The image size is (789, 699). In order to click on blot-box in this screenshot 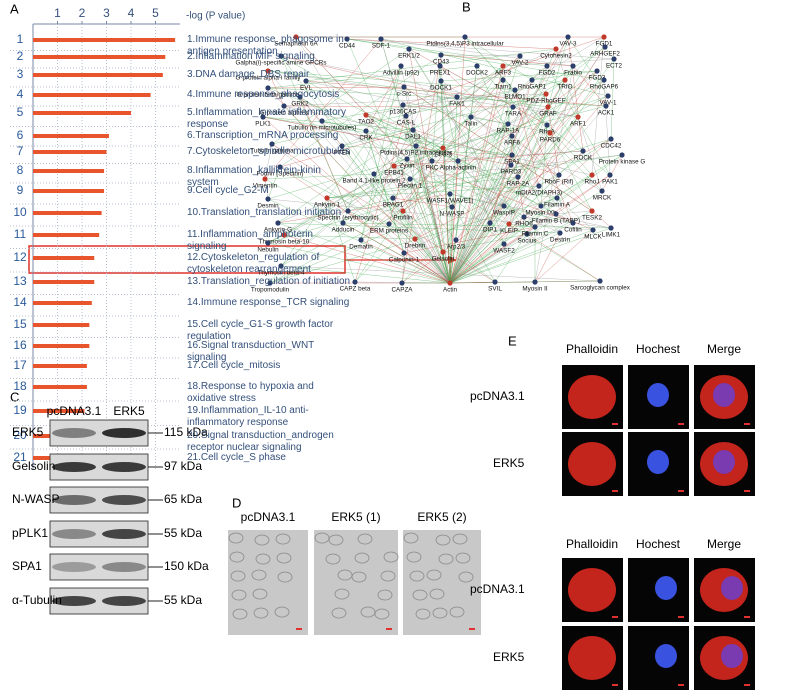, I will do `click(99, 567)`.